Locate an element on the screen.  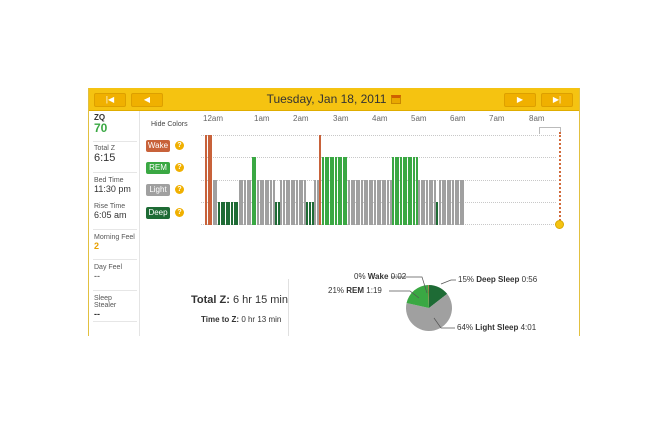
total-z-label: Total Z is located at coordinates (105, 148).